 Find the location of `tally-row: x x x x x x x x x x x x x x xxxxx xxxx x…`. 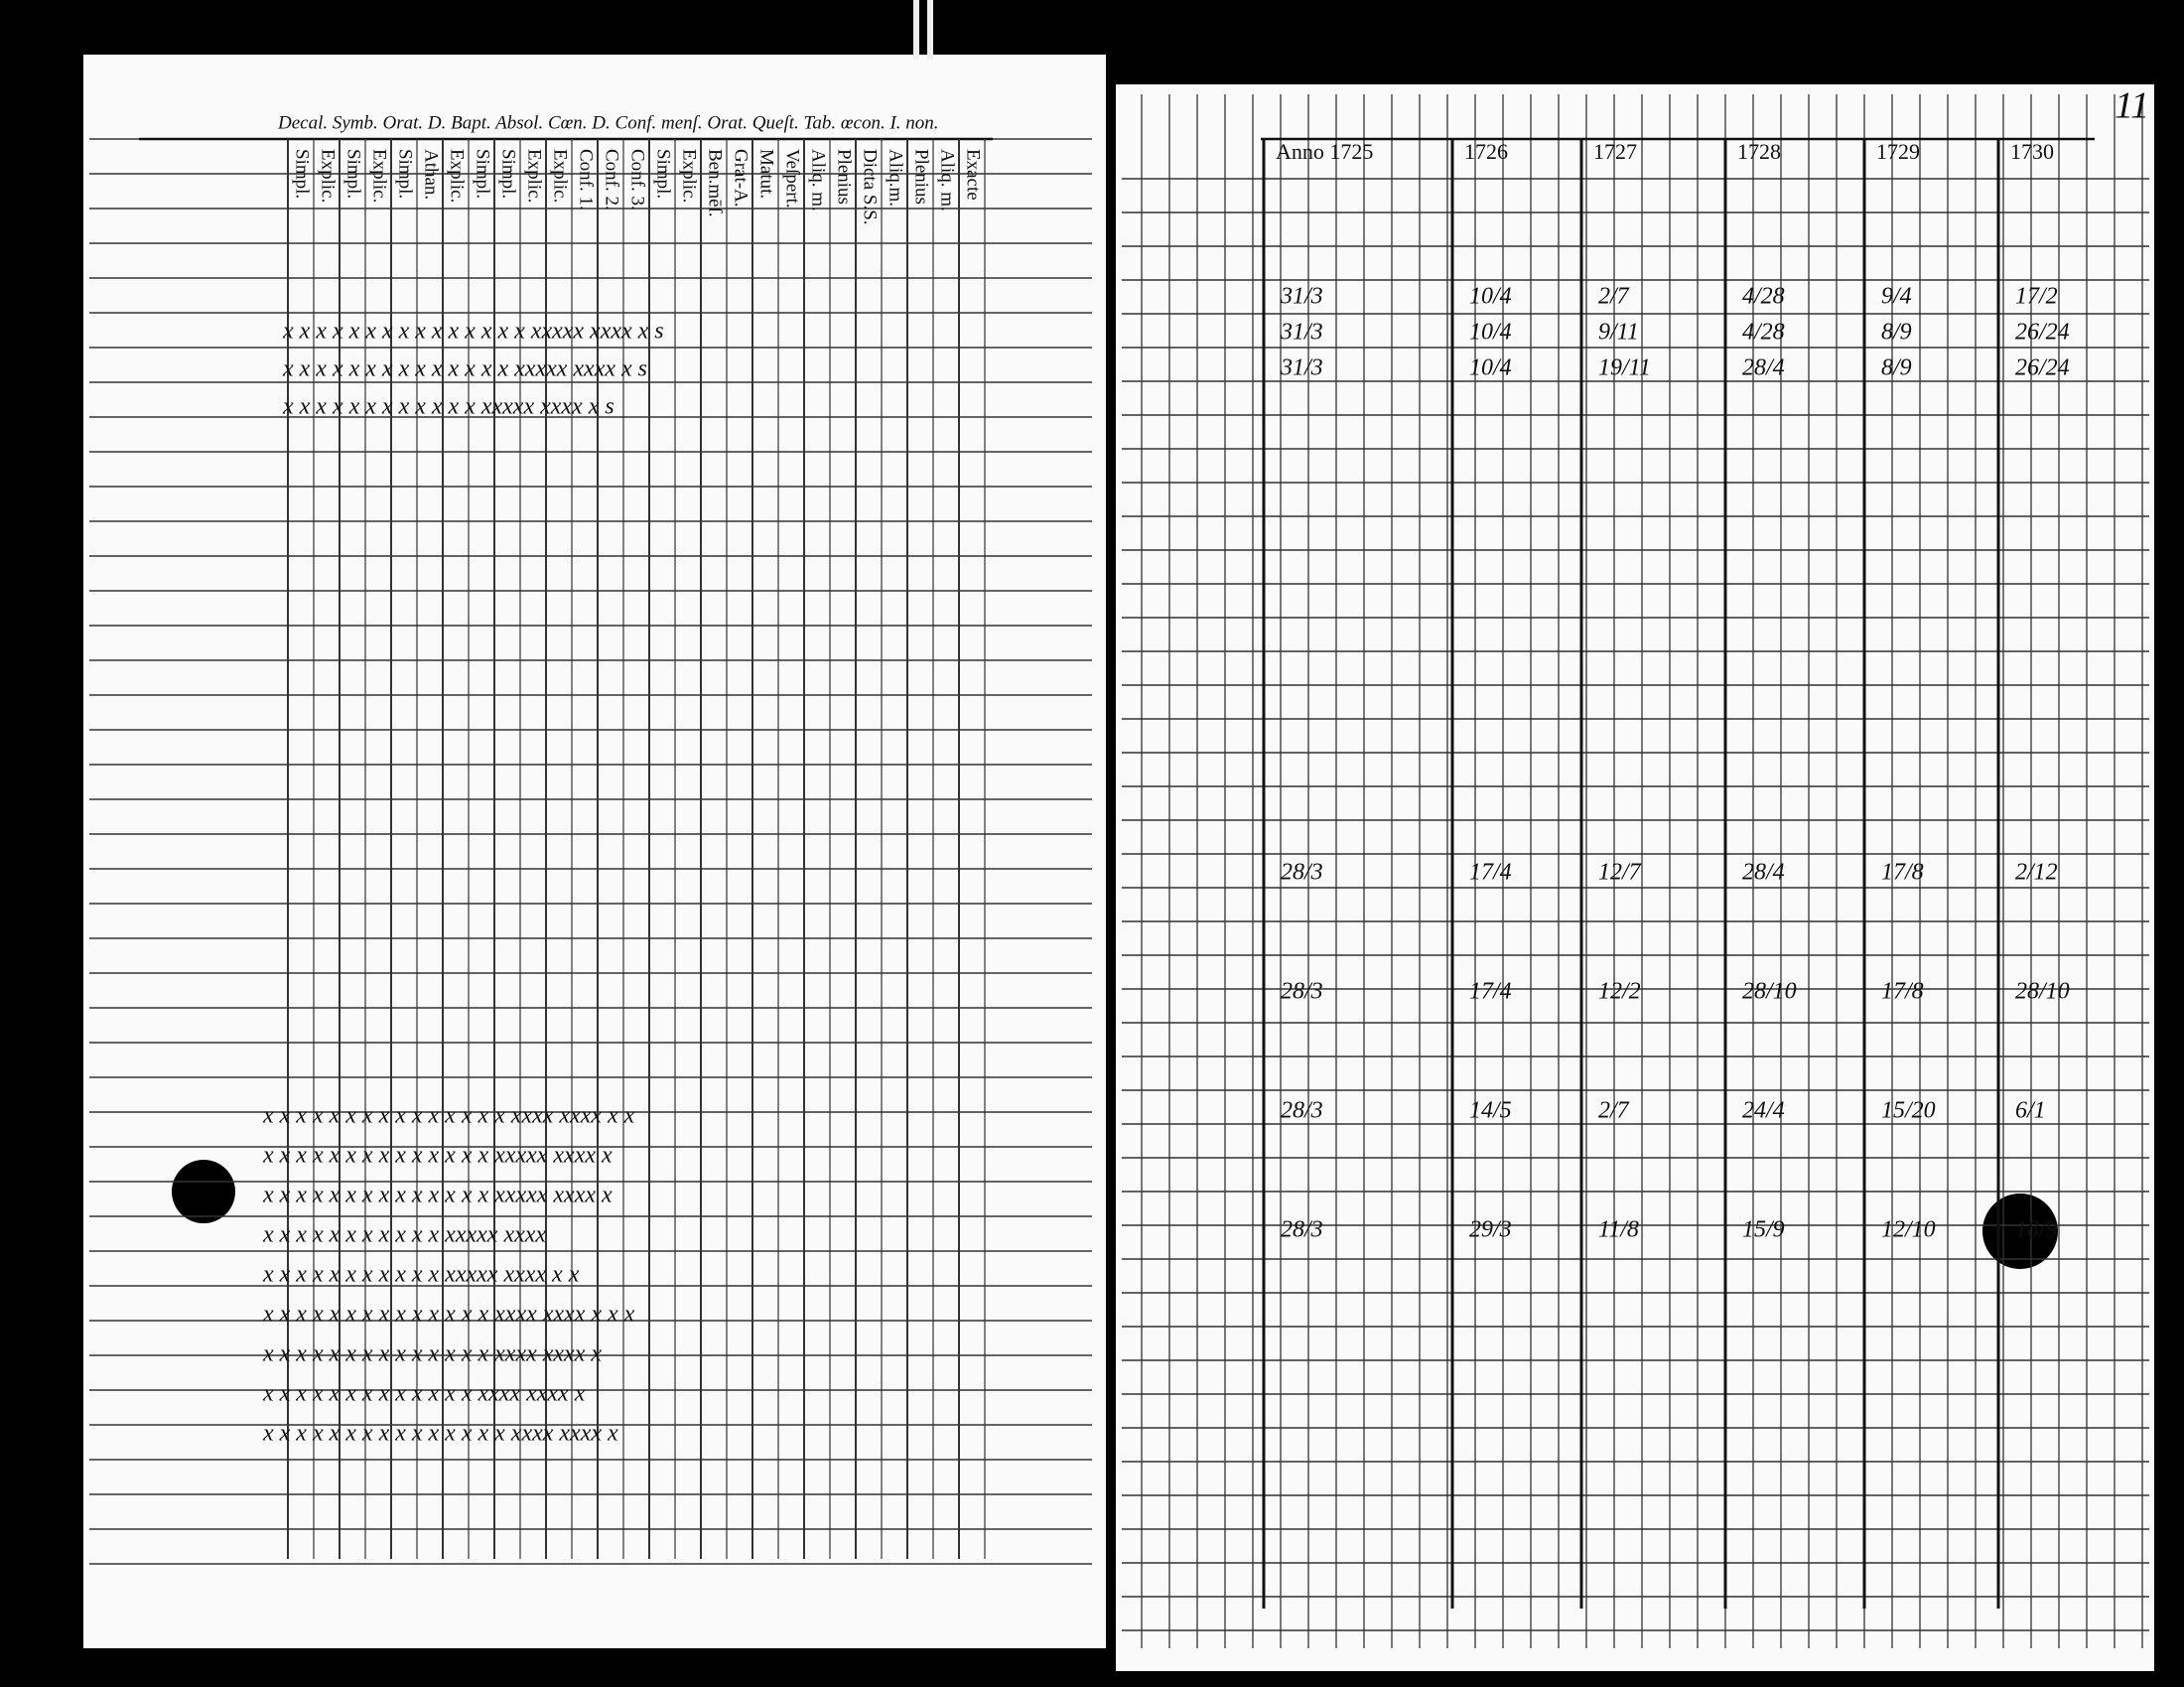

tally-row: x x x x x x x x x x x x x x xxxxx xxxx x… is located at coordinates (464, 369).